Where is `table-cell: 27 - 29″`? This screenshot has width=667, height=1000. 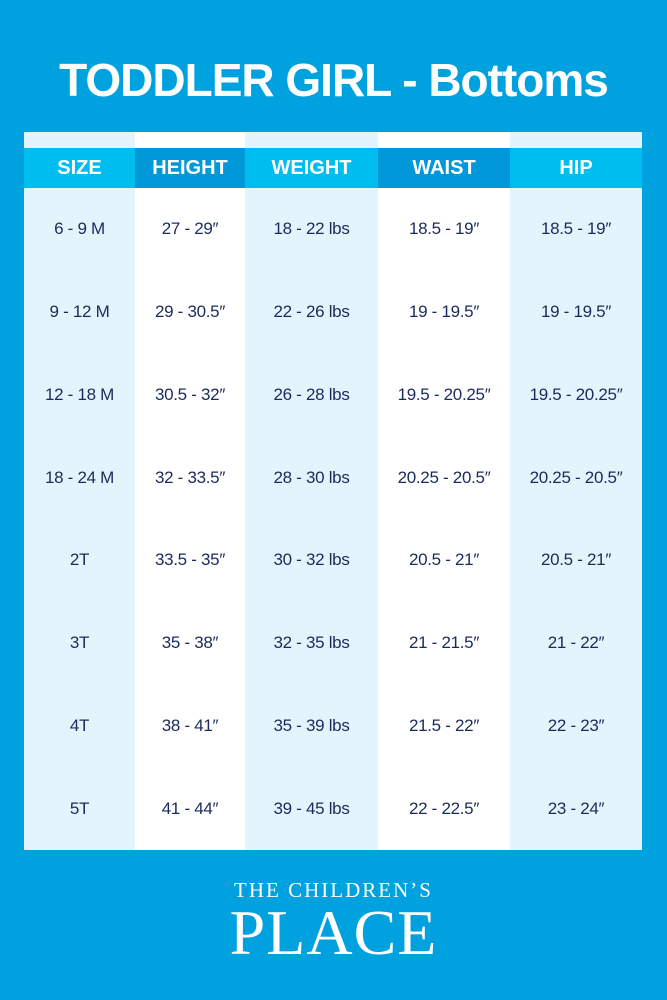 table-cell: 27 - 29″ is located at coordinates (190, 229).